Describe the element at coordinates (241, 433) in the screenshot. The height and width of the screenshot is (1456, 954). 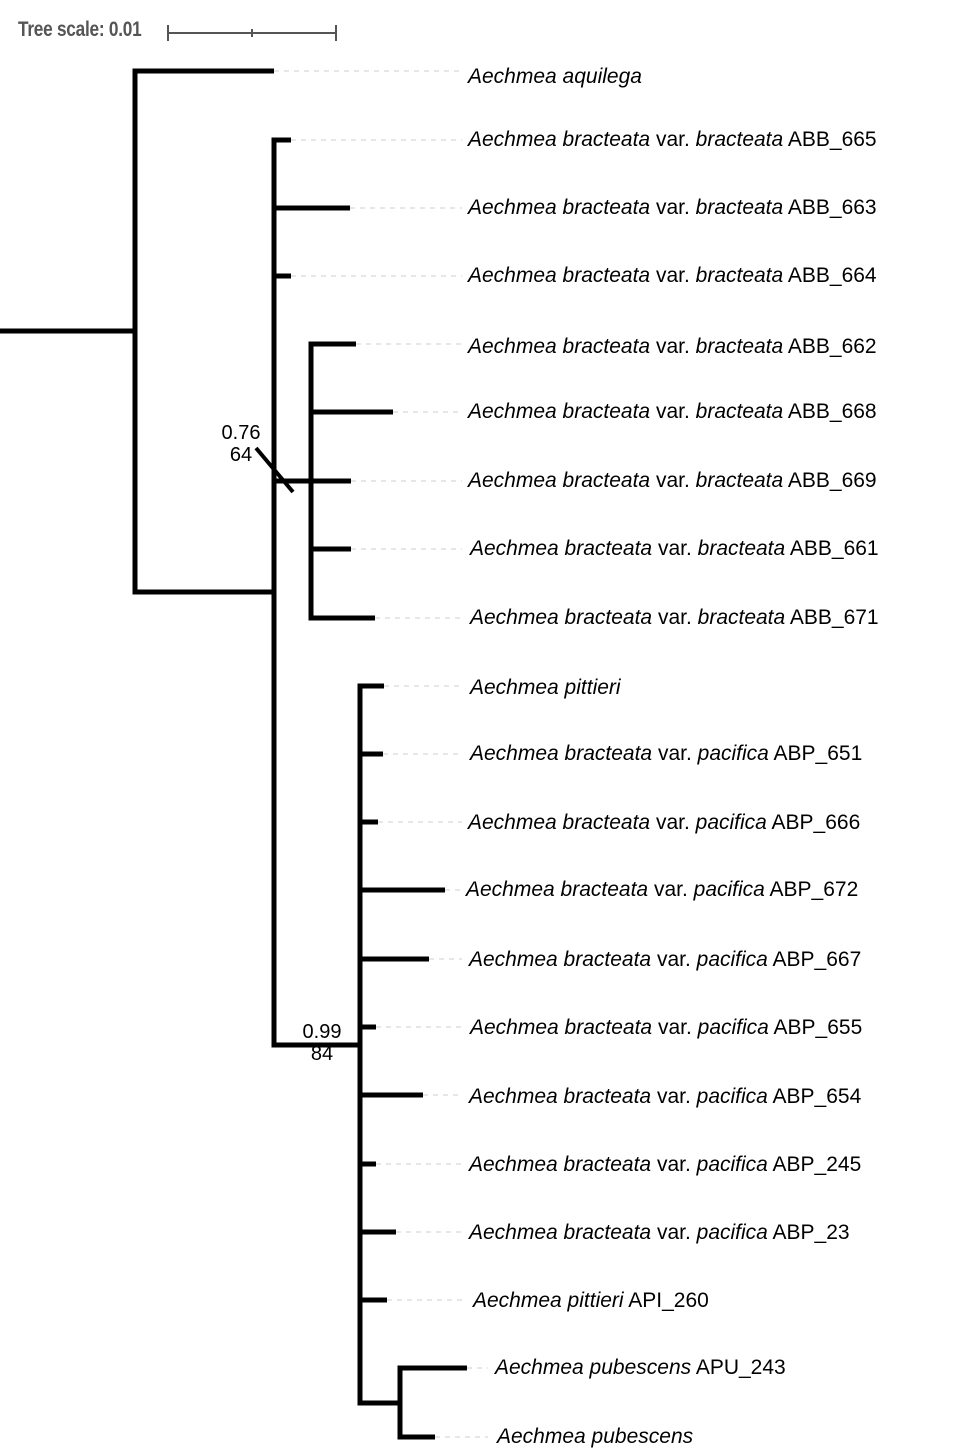
I see `posterior-probability: 0.76` at that location.